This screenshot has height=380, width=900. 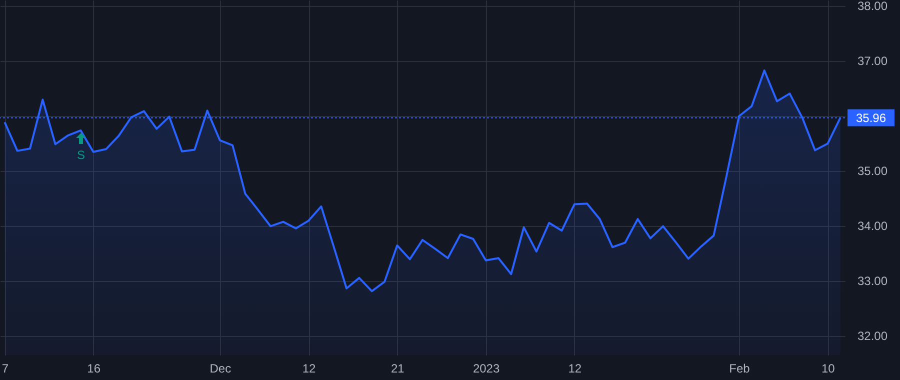 I want to click on x-tick-label: Feb, so click(x=739, y=369).